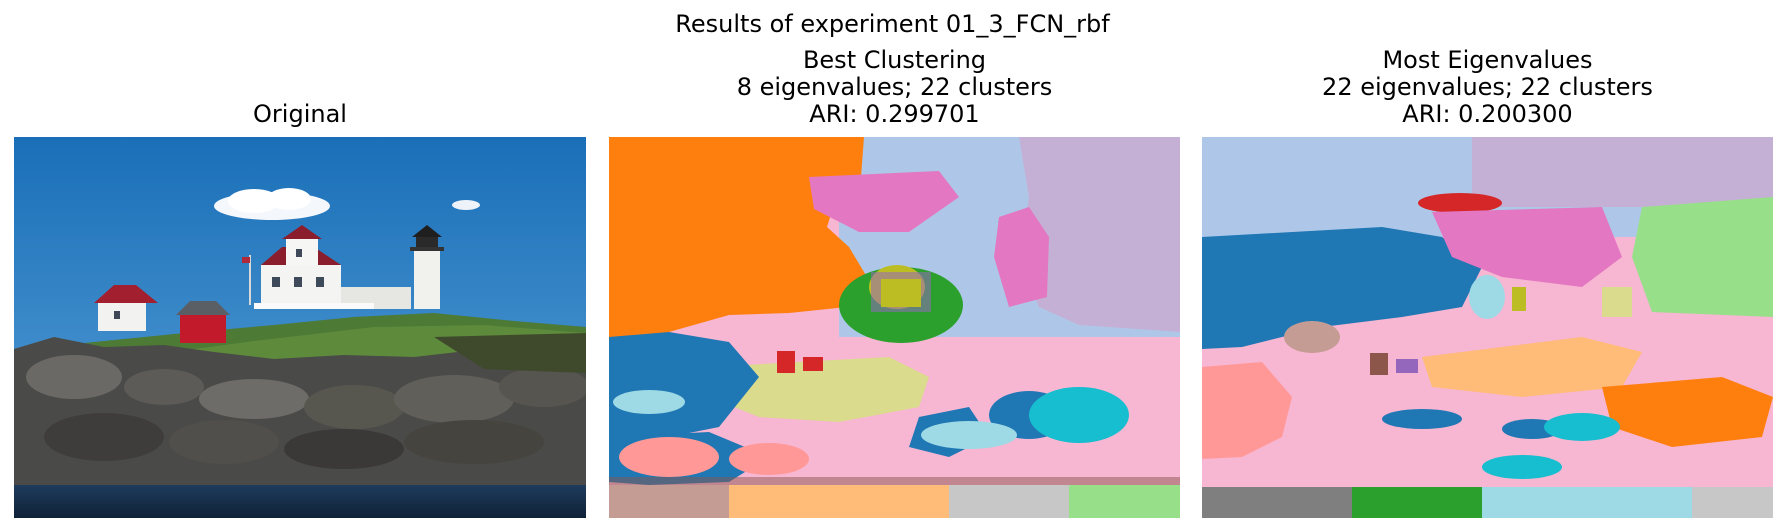 The height and width of the screenshot is (532, 1785). What do you see at coordinates (1487, 114) in the screenshot?
I see `panel-most-title-line-3: ARI: 0.200300` at bounding box center [1487, 114].